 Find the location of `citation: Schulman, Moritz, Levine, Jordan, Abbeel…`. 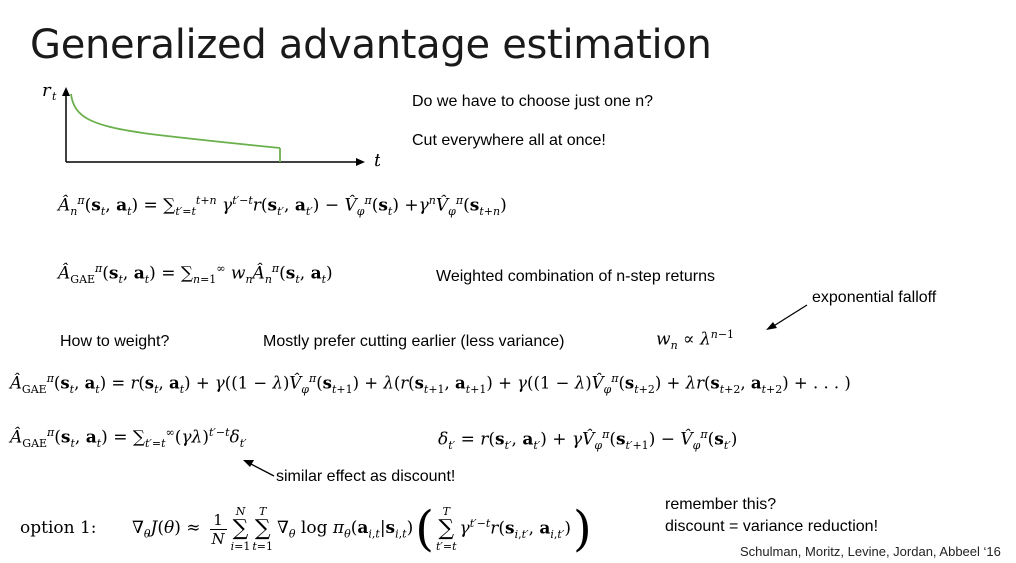

citation: Schulman, Moritz, Levine, Jordan, Abbeel… is located at coordinates (870, 551).